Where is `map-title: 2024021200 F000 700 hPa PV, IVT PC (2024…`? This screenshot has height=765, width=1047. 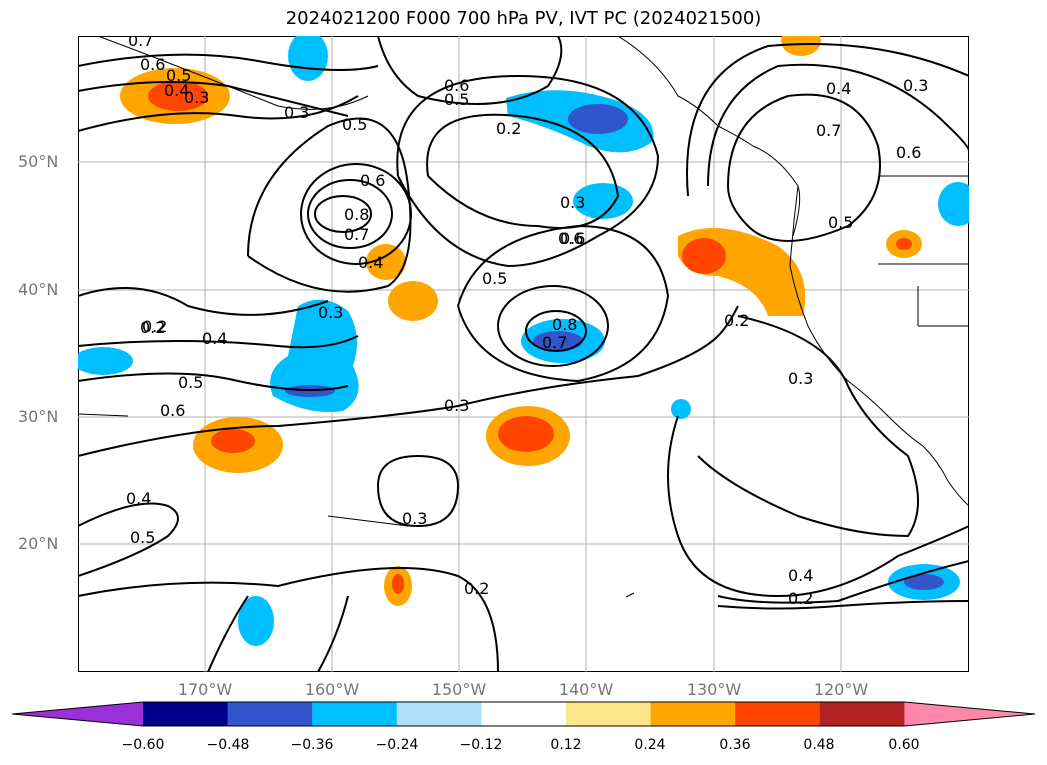
map-title: 2024021200 F000 700 hPa PV, IVT PC (2024… is located at coordinates (523, 18).